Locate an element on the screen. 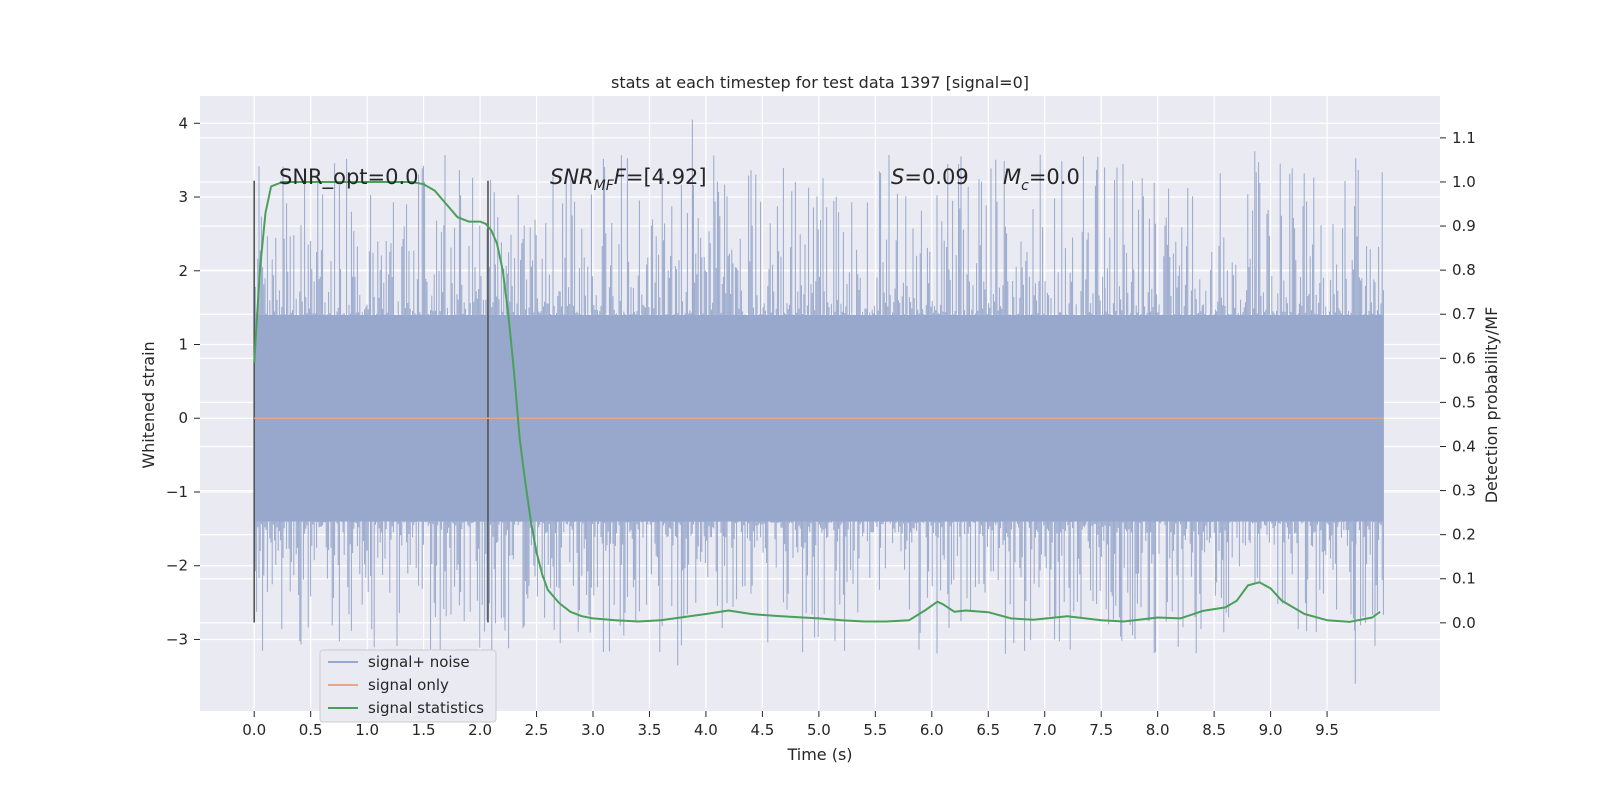 The image size is (1600, 800). y2-tick-label: 0.6 is located at coordinates (1464, 358).